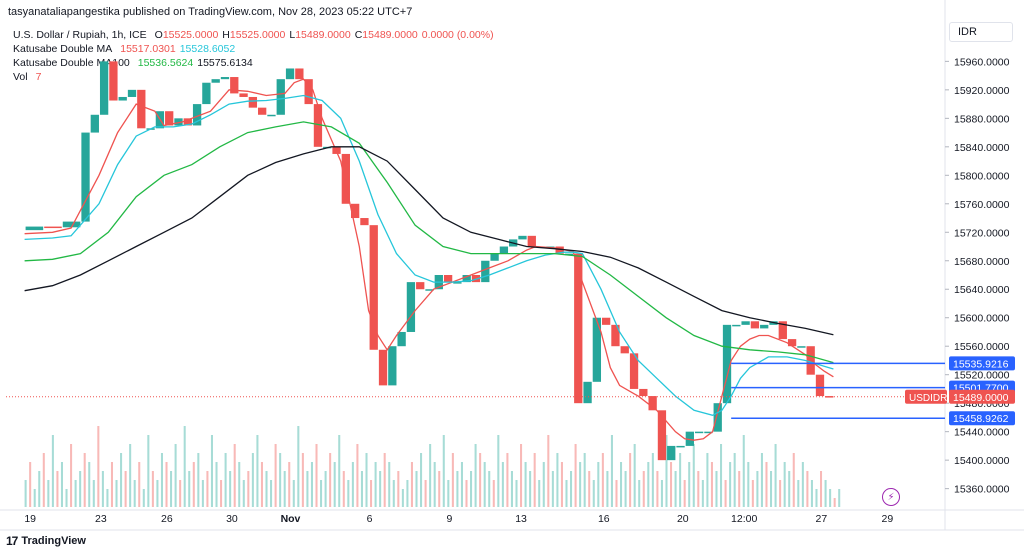 The image size is (1024, 555). Describe the element at coordinates (982, 205) in the screenshot. I see `y-tick-label: 15760.0000` at that location.